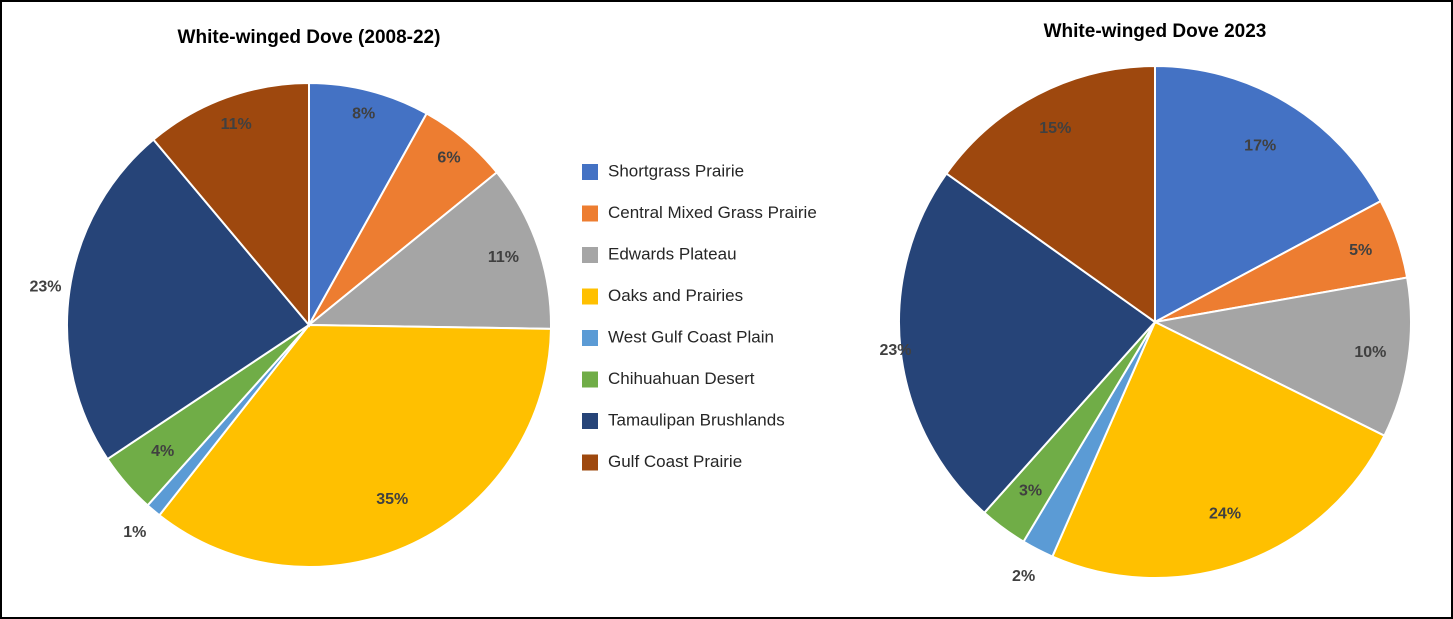 The height and width of the screenshot is (619, 1453). I want to click on data-label: 15%, so click(1055, 128).